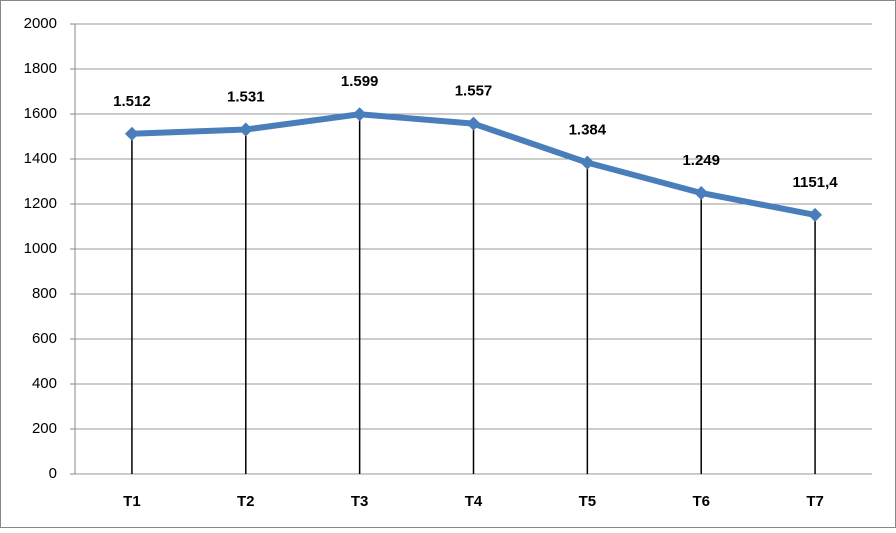  I want to click on x-tick-label: T6, so click(701, 501).